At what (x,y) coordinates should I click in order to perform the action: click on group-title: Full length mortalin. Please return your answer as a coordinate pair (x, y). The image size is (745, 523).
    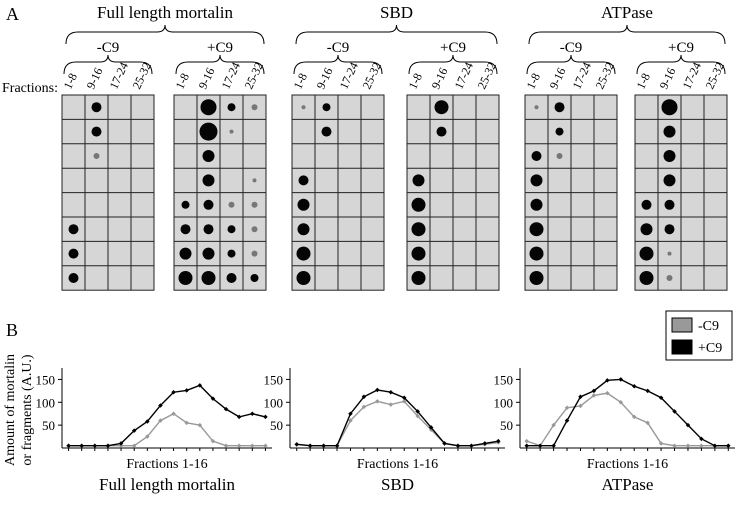
    Looking at the image, I should click on (165, 12).